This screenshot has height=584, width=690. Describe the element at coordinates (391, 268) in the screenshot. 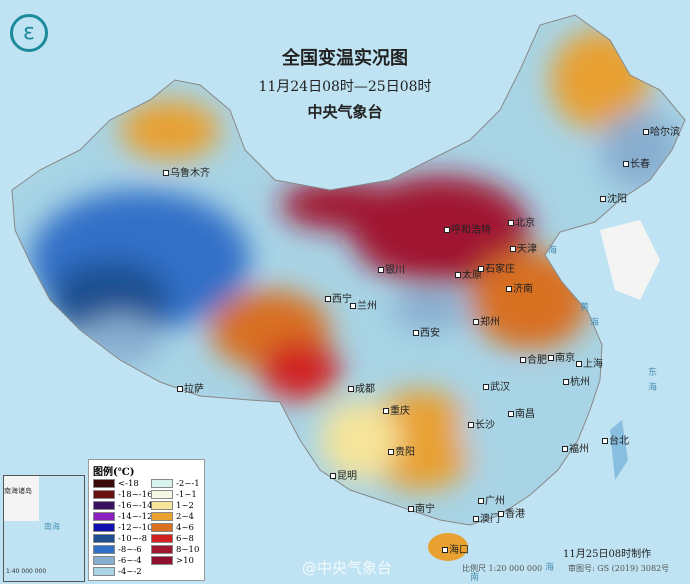

I see `city-label: 银川` at that location.